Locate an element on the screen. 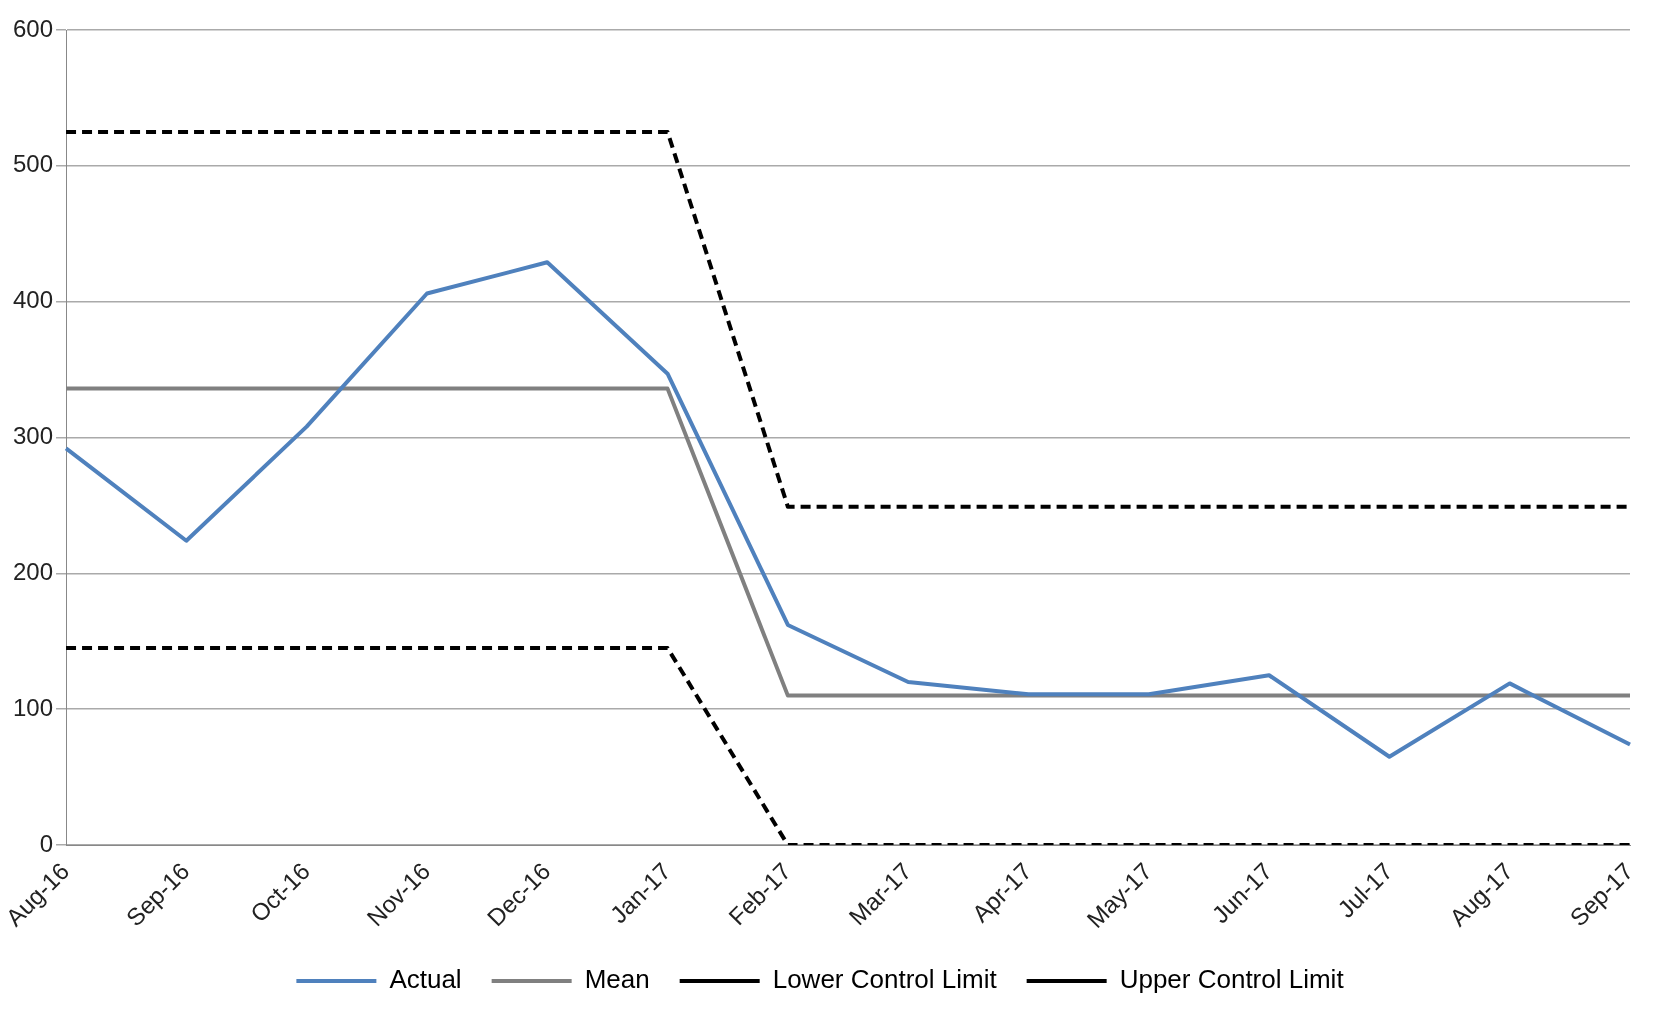 This screenshot has width=1668, height=1032. y-tick-label: 500 is located at coordinates (33, 164).